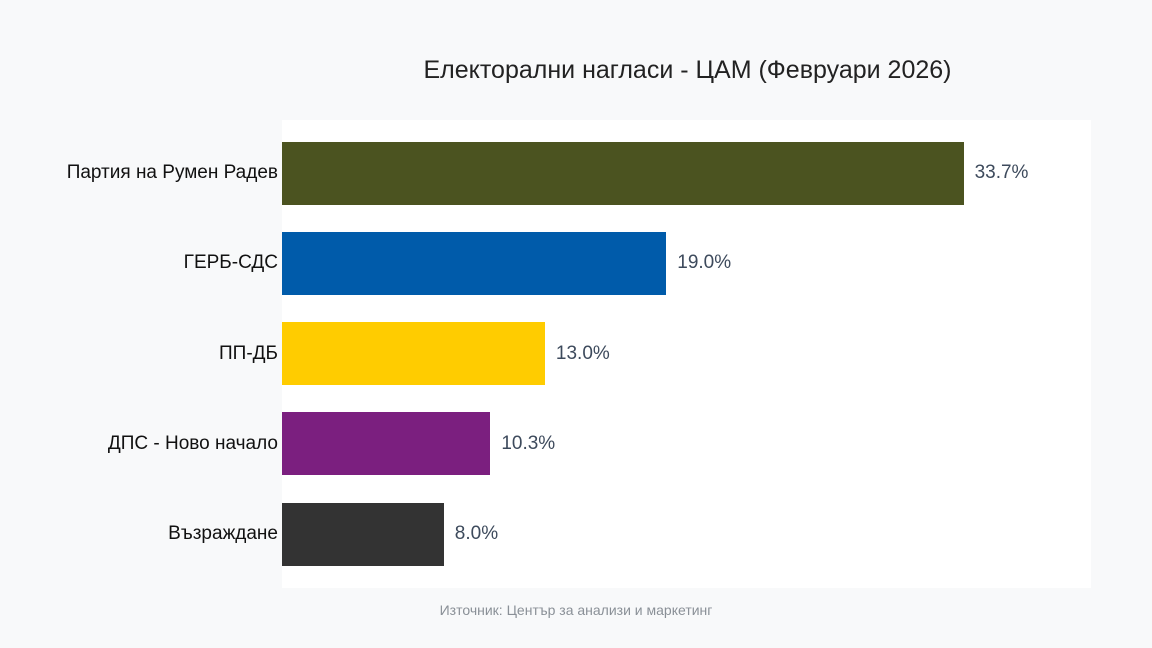  Describe the element at coordinates (230, 263) in the screenshot. I see `category-label: ГЕРБ-СДС` at that location.